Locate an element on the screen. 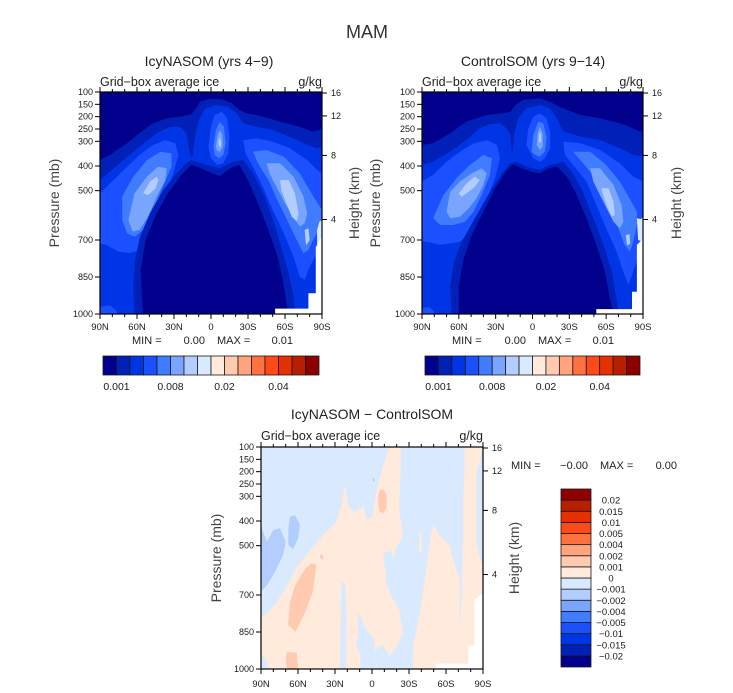 Image resolution: width=733 pixels, height=693 pixels. colorbar-label: 0.004 is located at coordinates (611, 545).